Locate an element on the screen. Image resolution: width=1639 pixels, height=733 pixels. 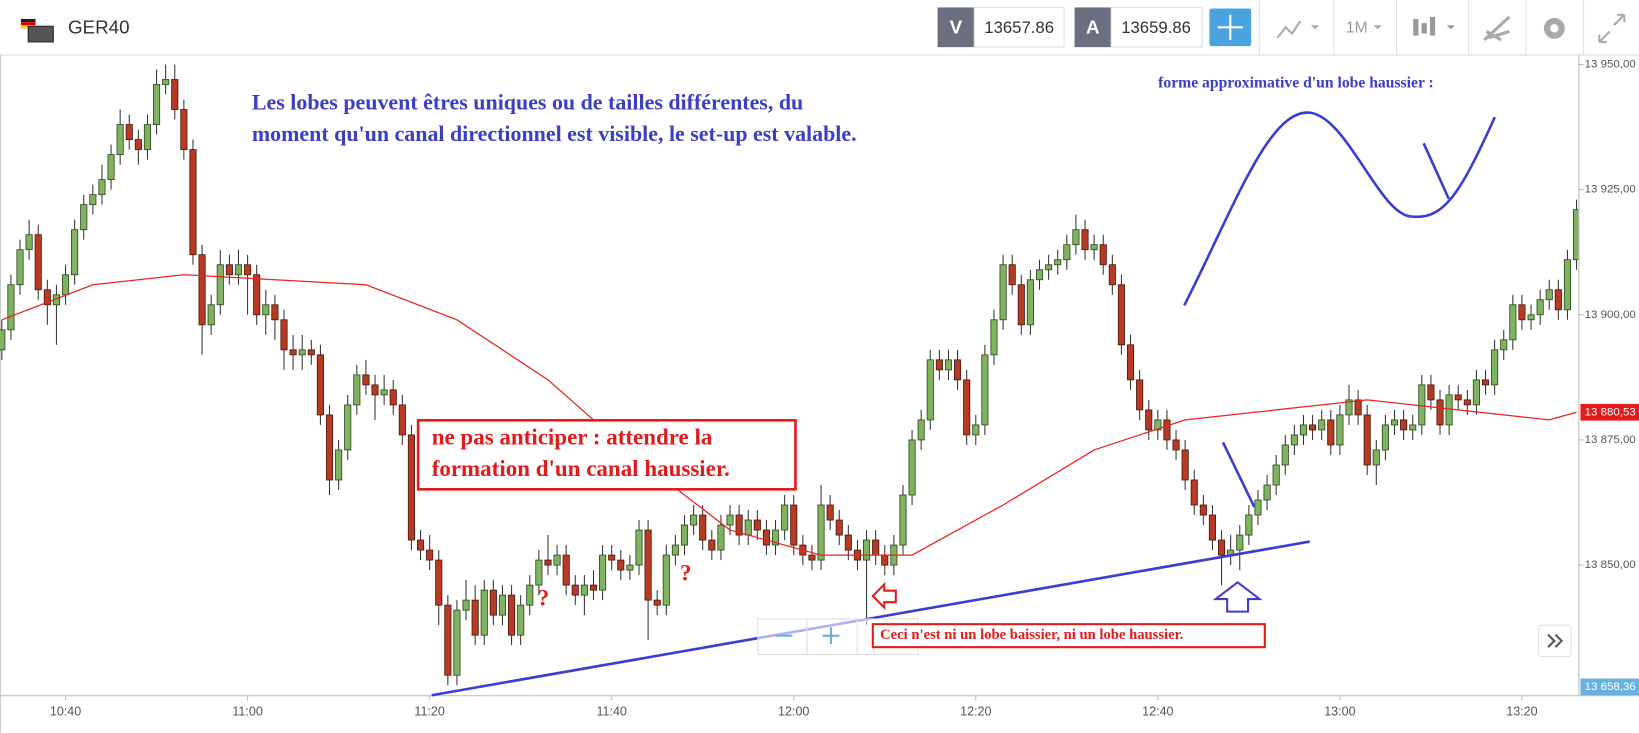
lobe-sketch-stroke is located at coordinates (1436, 171).